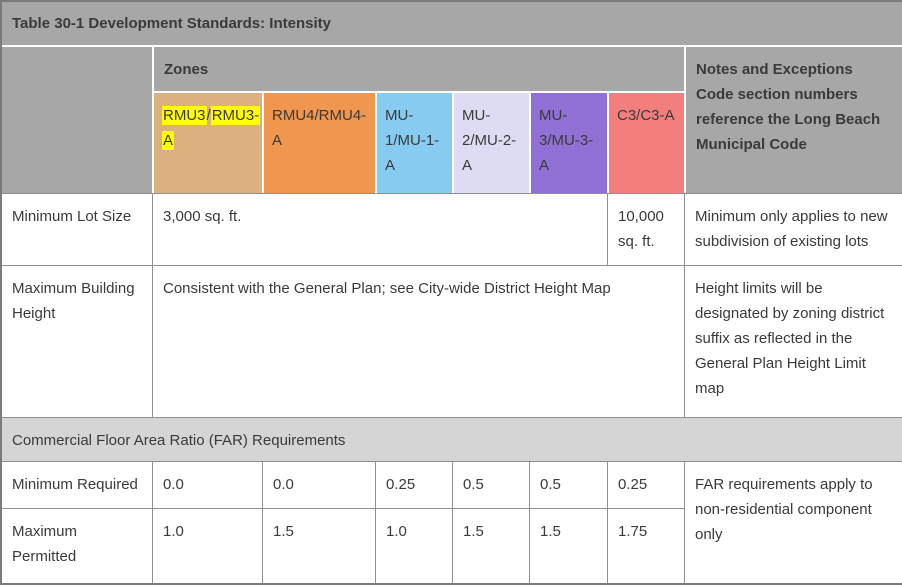 The image size is (902, 588). I want to click on far-max-value-mu2: 1.5, so click(490, 545).